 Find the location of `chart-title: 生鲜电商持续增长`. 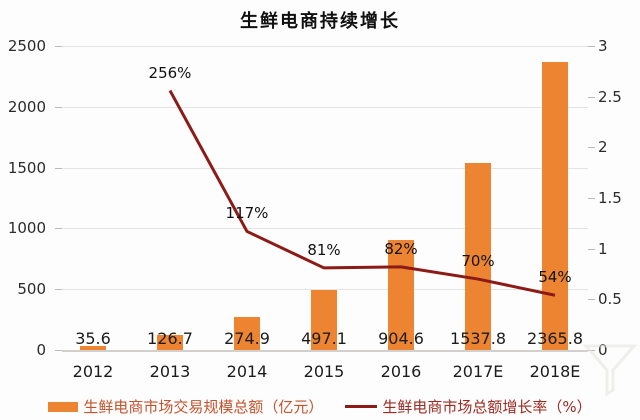

chart-title: 生鲜电商持续增长 is located at coordinates (320, 21).